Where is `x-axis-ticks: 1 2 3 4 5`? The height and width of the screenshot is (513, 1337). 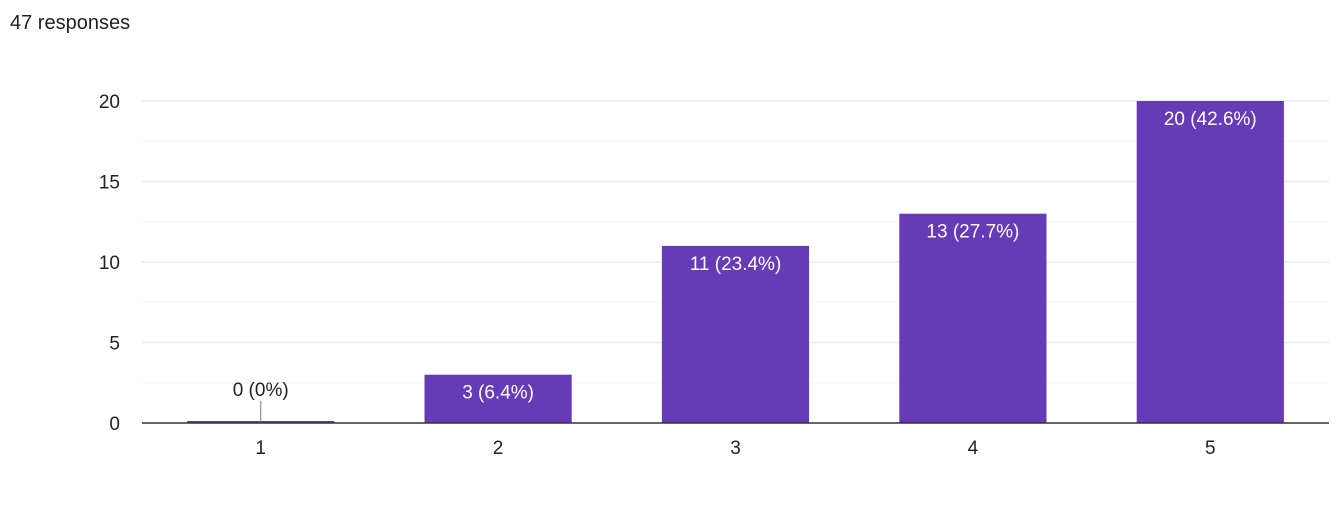
x-axis-ticks: 1 2 3 4 5 is located at coordinates (735, 448).